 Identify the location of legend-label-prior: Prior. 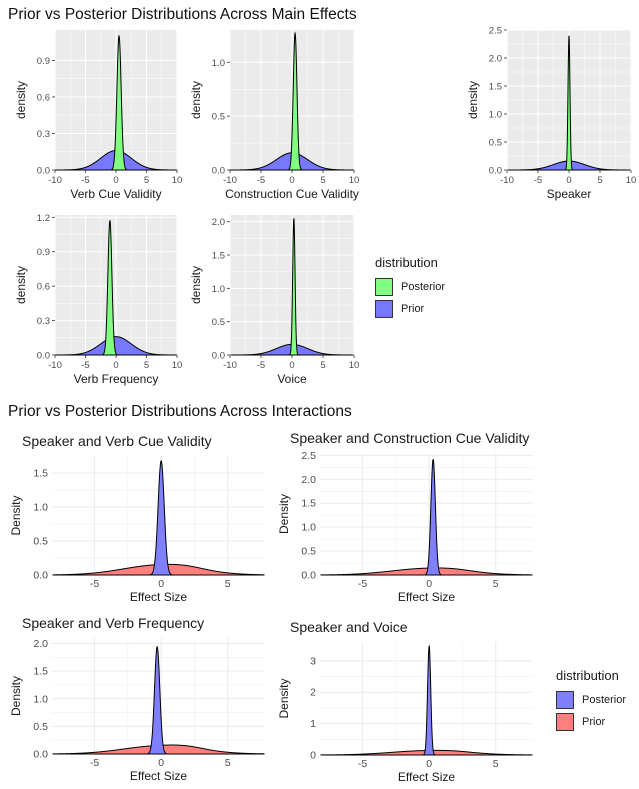
(594, 722).